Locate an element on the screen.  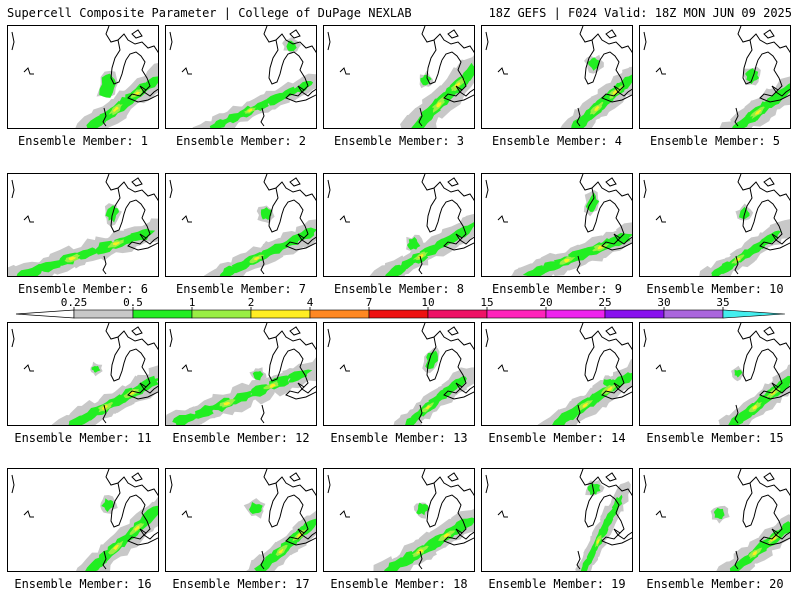
colorbar-label-11: 35 is located at coordinates (723, 302).